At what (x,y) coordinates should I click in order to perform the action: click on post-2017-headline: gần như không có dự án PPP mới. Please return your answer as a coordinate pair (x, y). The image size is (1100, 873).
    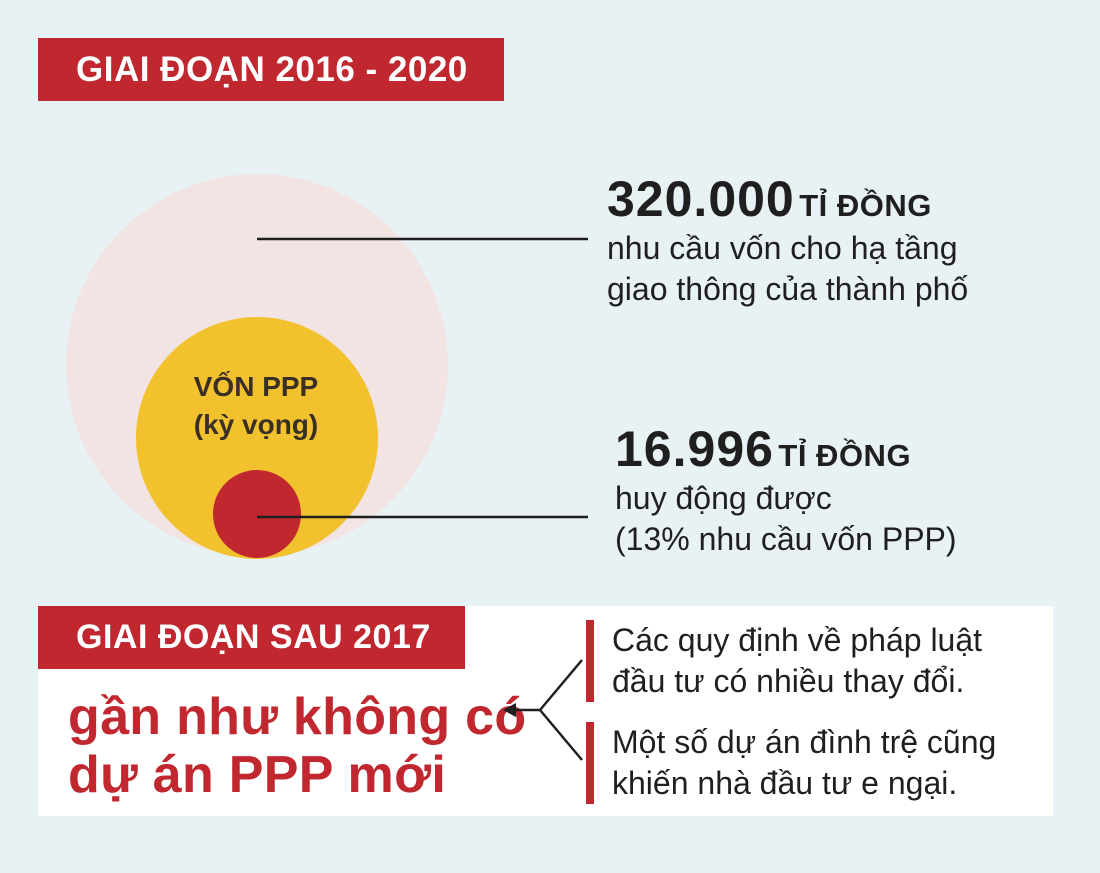
    Looking at the image, I should click on (297, 746).